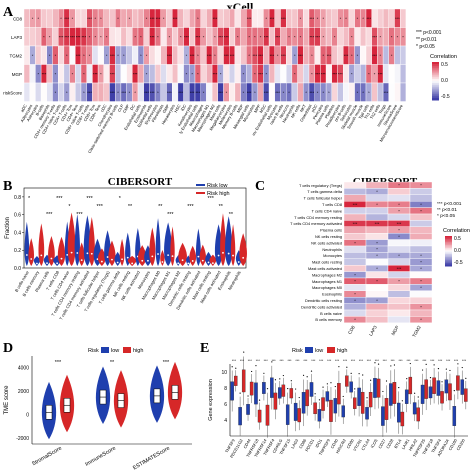  What do you see at coordinates (325, 191) in the screenshot?
I see `cibersort-heatmap-row-label: T cells gamma delta` at bounding box center [325, 191].